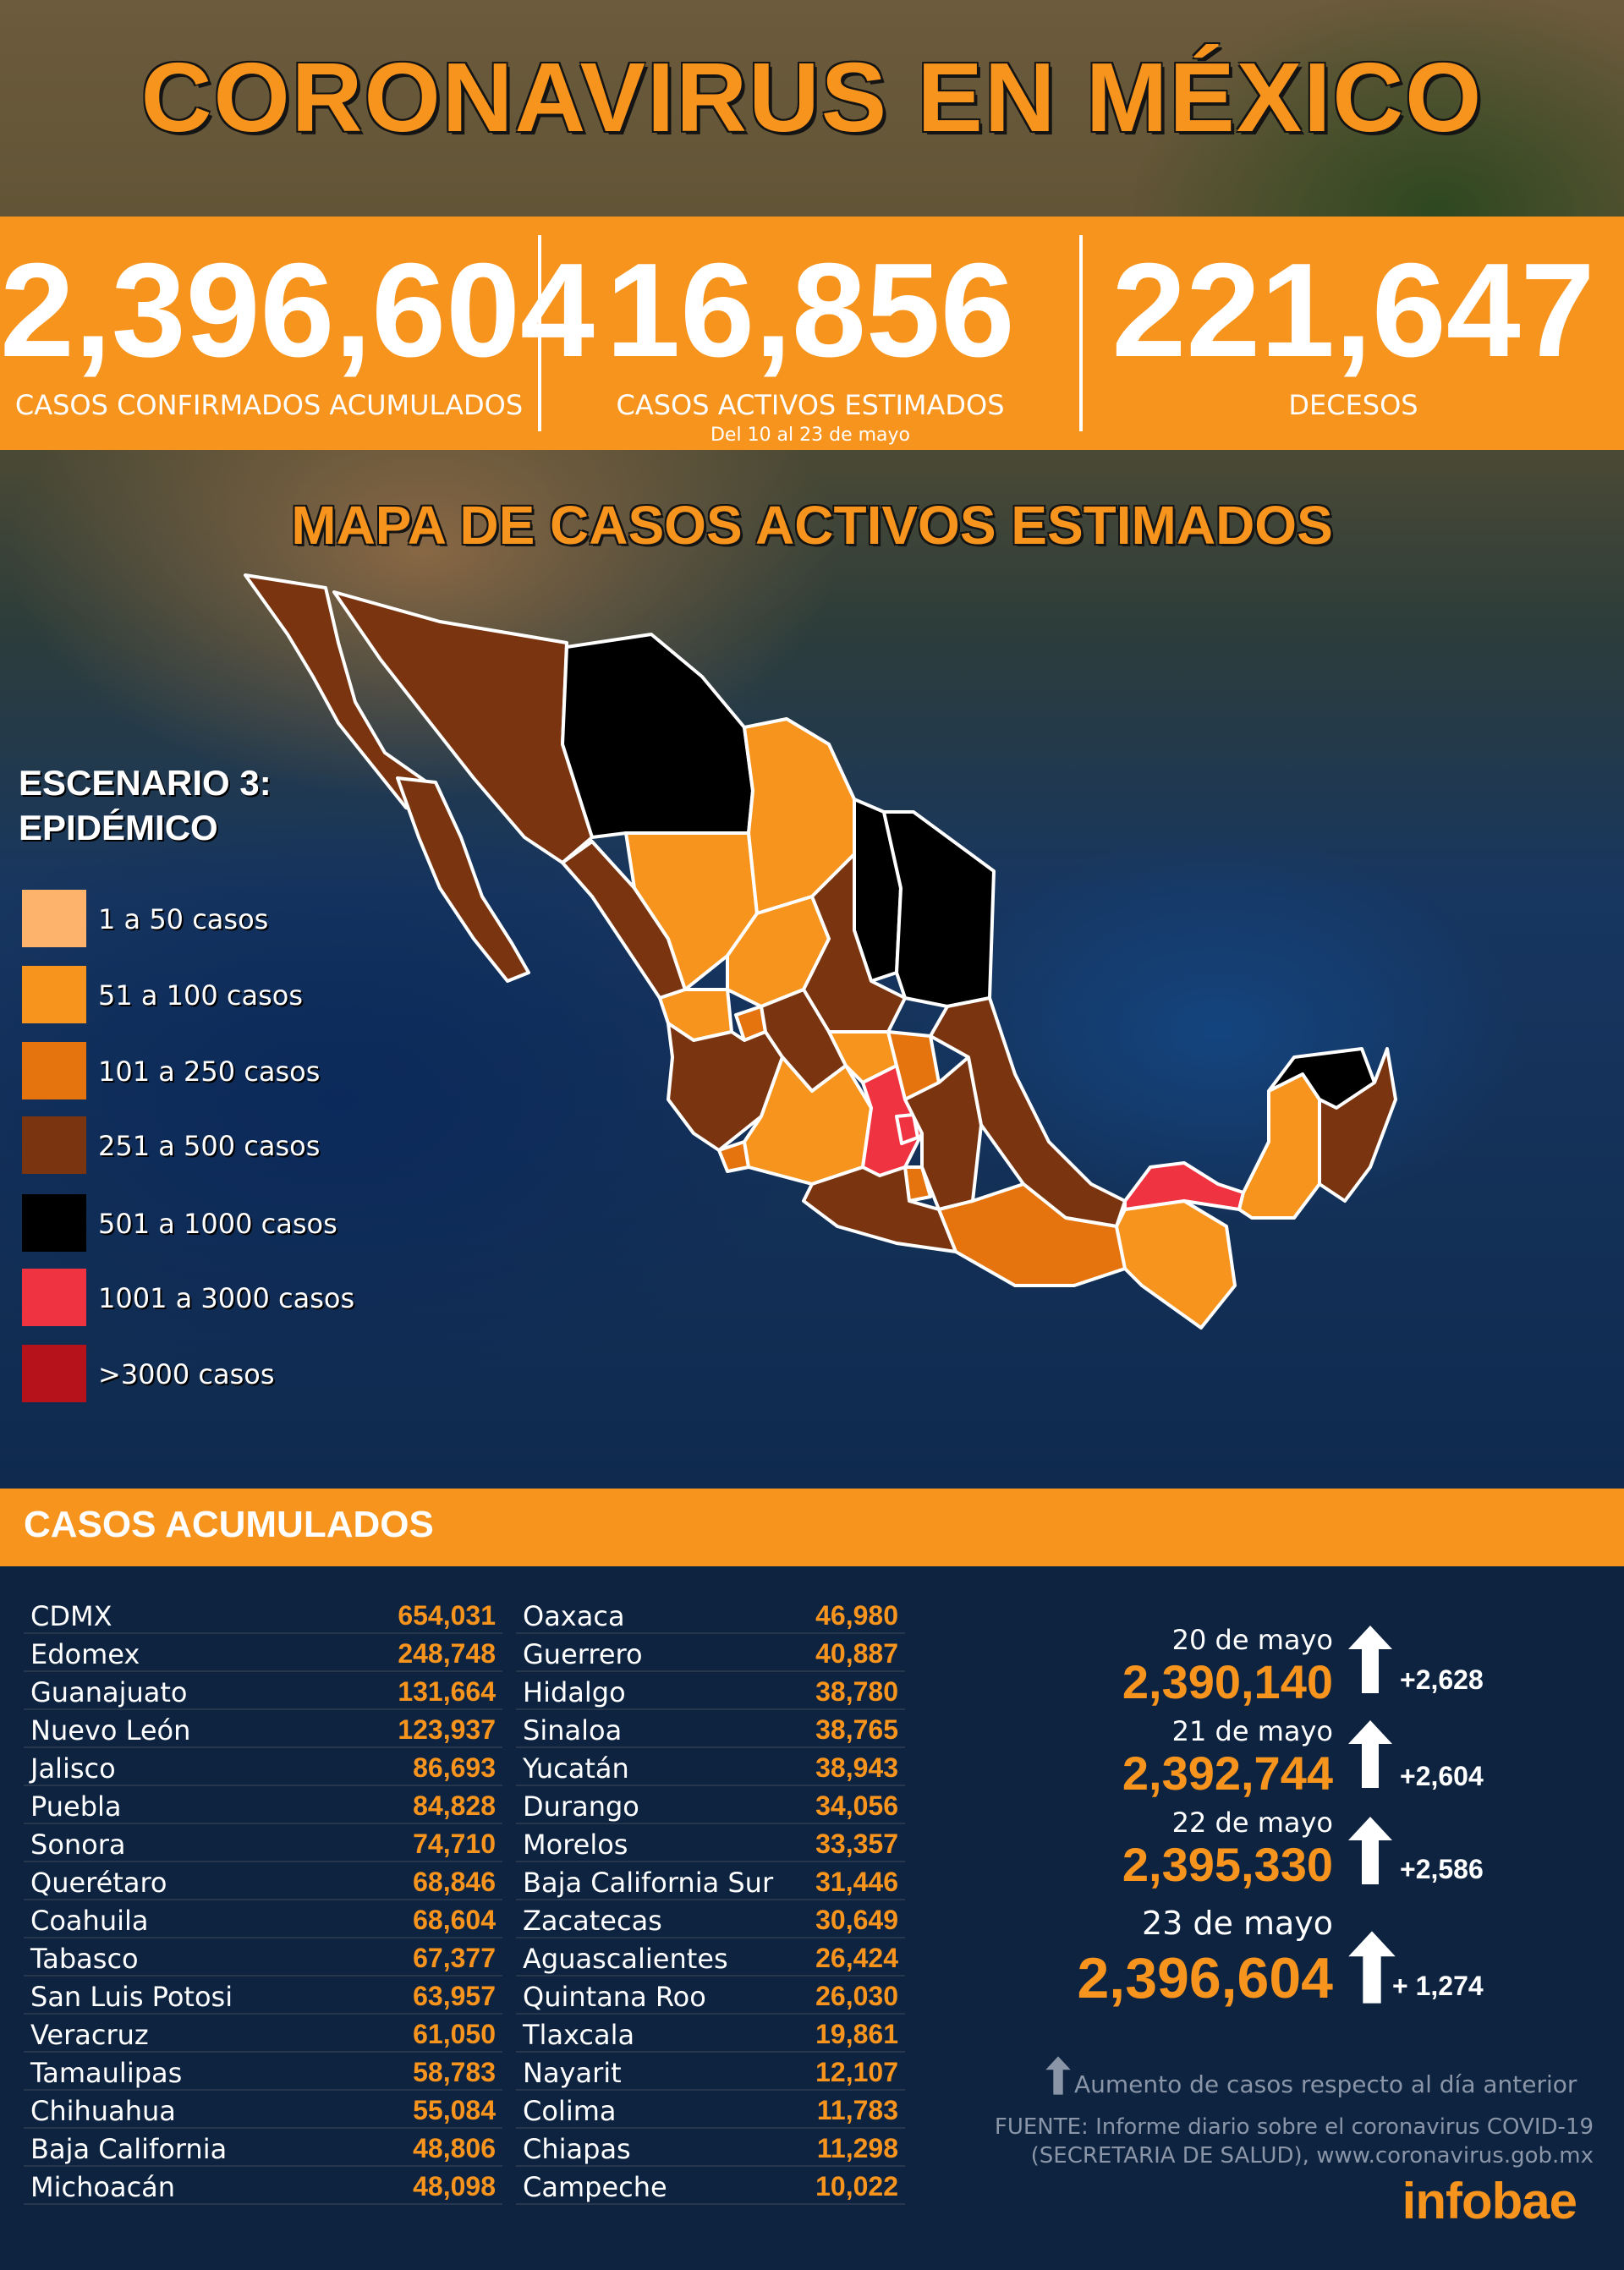 The width and height of the screenshot is (1624, 2270). Describe the element at coordinates (711, 2035) in the screenshot. I see `table-row: Tlaxcala 19,861` at that location.